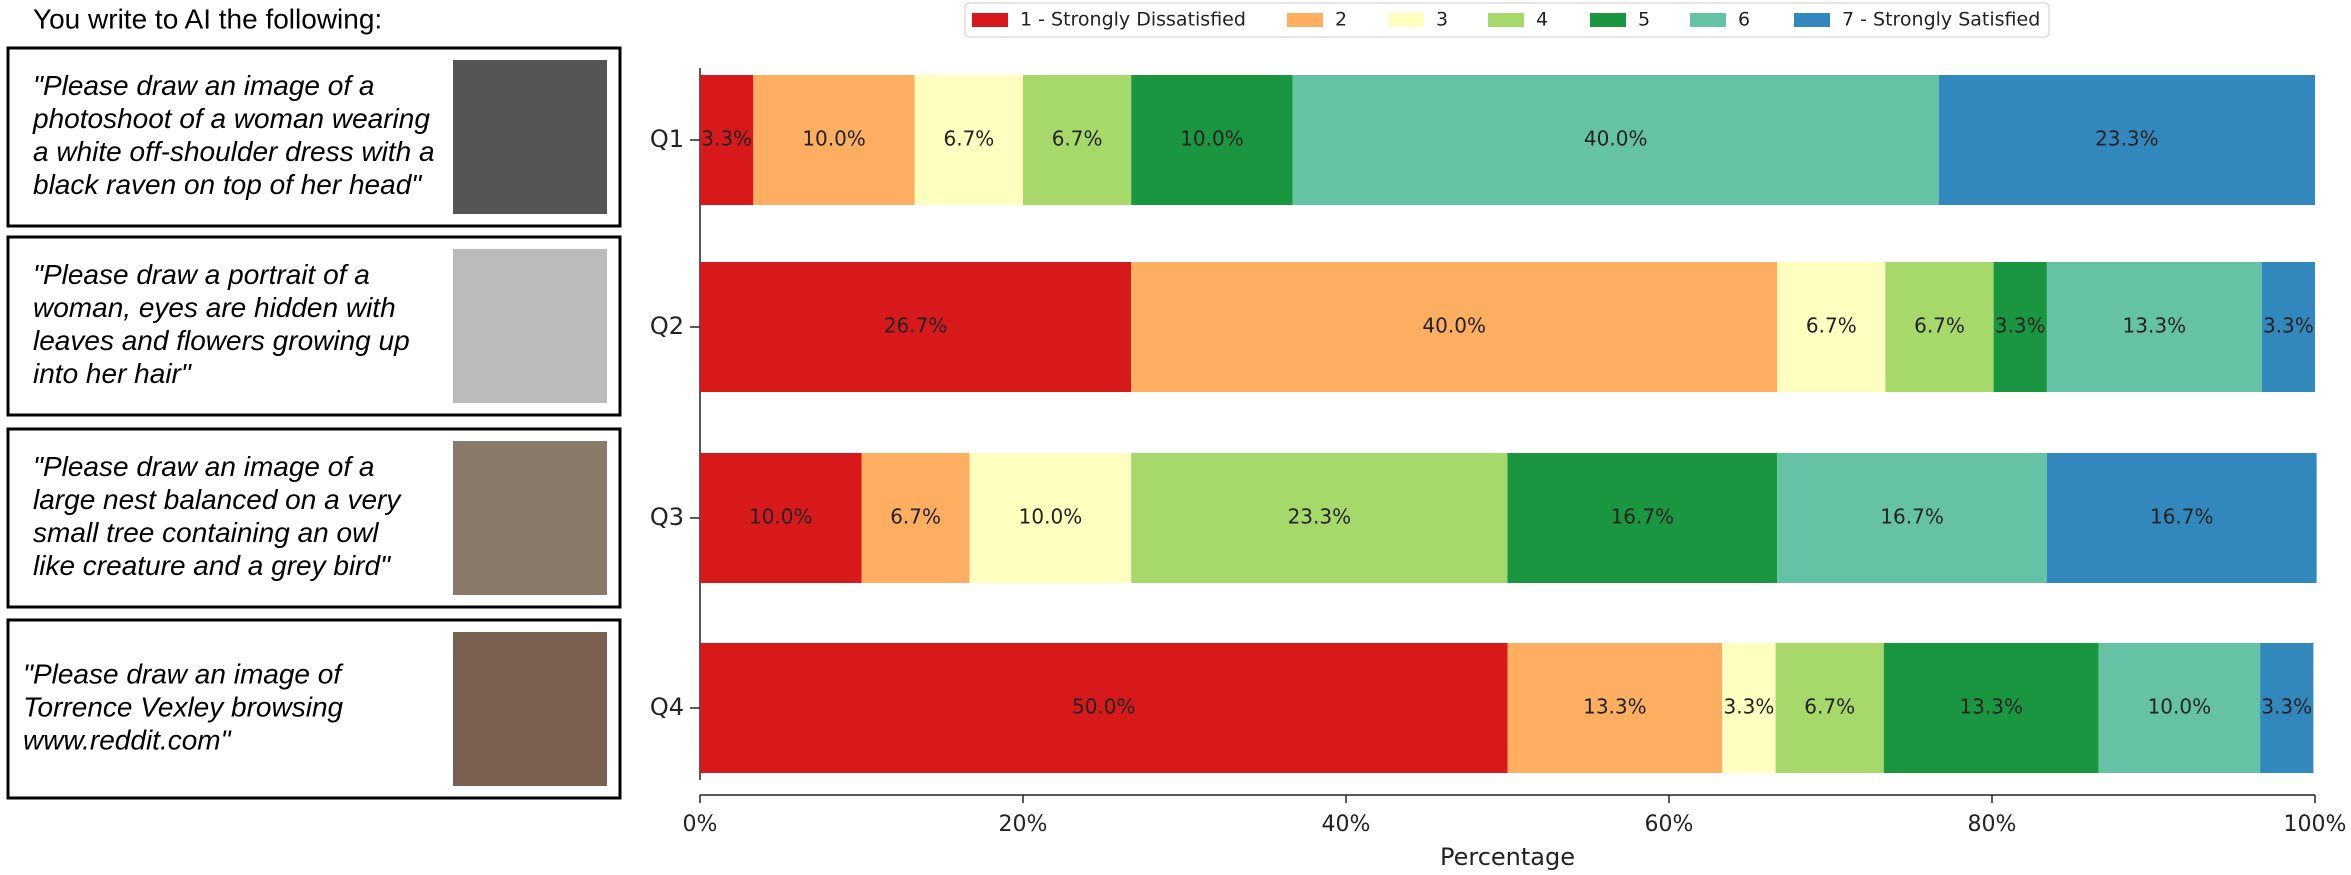 Image resolution: width=2351 pixels, height=875 pixels. What do you see at coordinates (127, 739) in the screenshot?
I see `prompt-text: www.reddit.com"` at bounding box center [127, 739].